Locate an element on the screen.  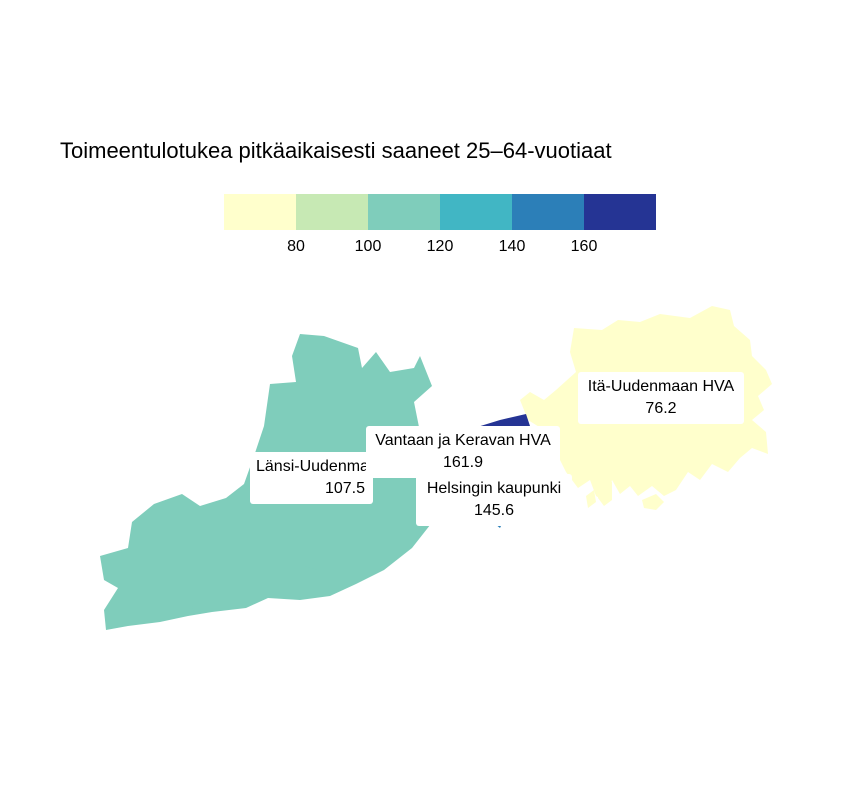
region-label-ita-uusimaa: Itä-Uudenmaan HVA 76.2 is located at coordinates (661, 398).